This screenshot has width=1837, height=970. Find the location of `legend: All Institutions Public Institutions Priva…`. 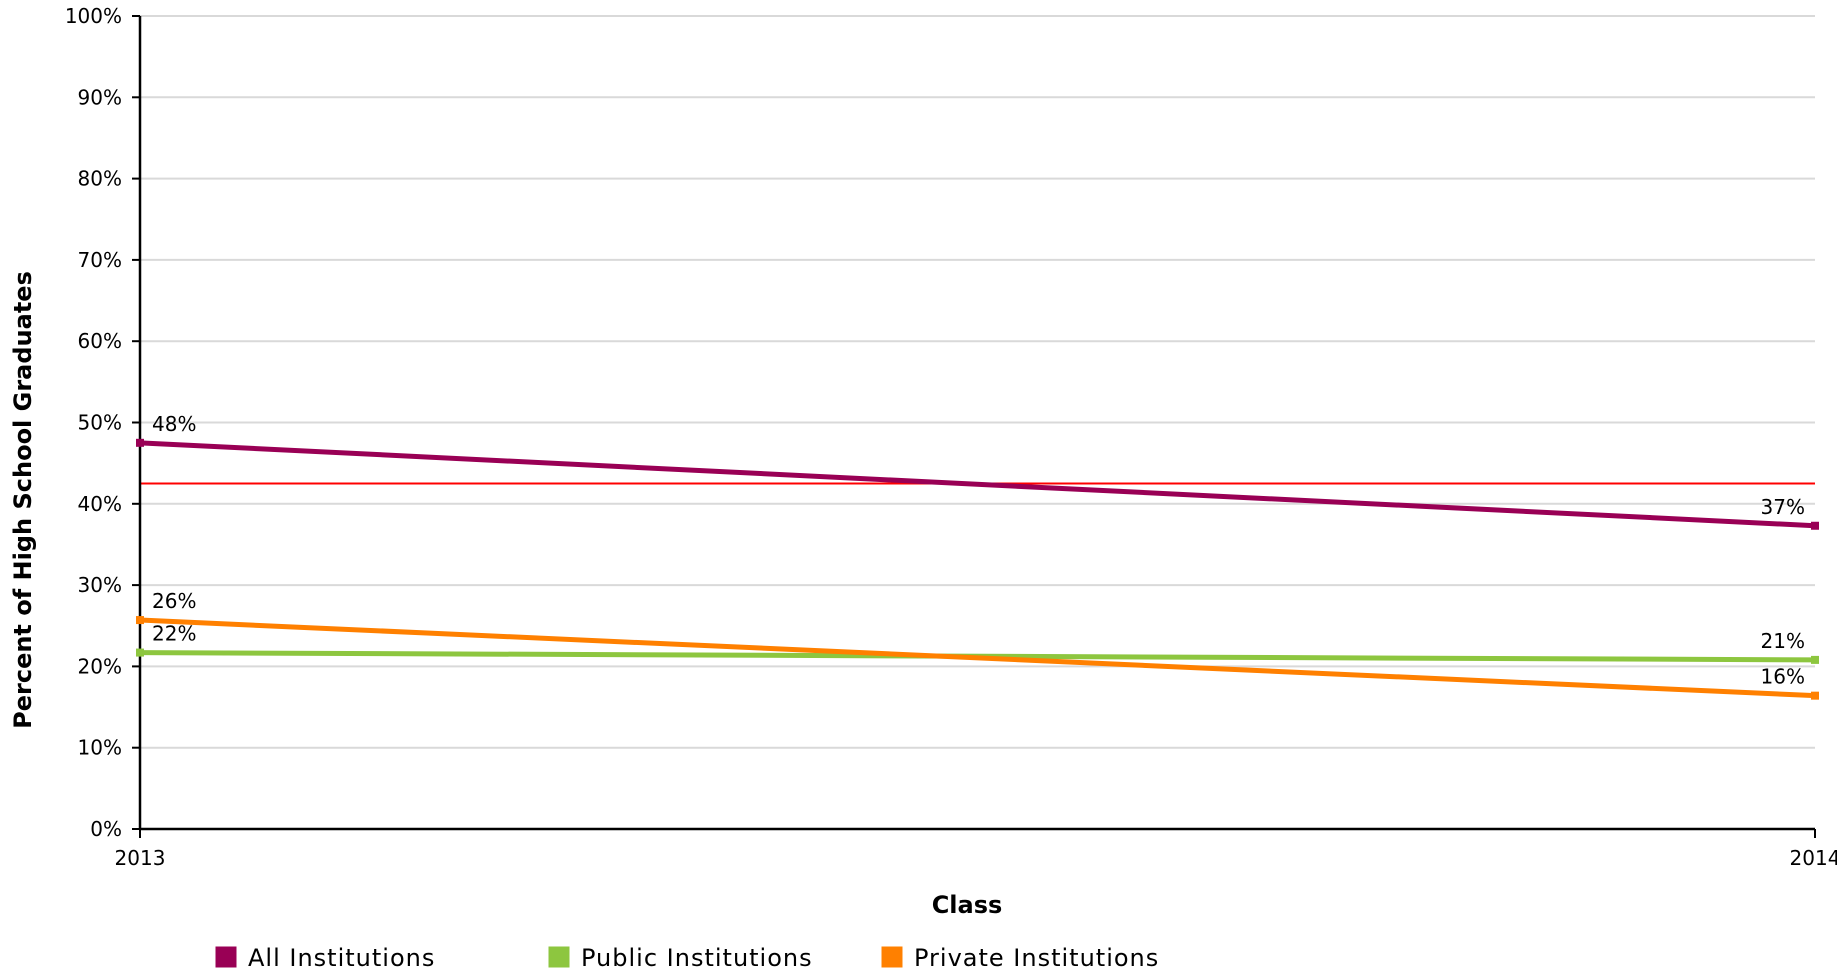

legend: All Institutions Public Institutions Priva… is located at coordinates (687, 957).